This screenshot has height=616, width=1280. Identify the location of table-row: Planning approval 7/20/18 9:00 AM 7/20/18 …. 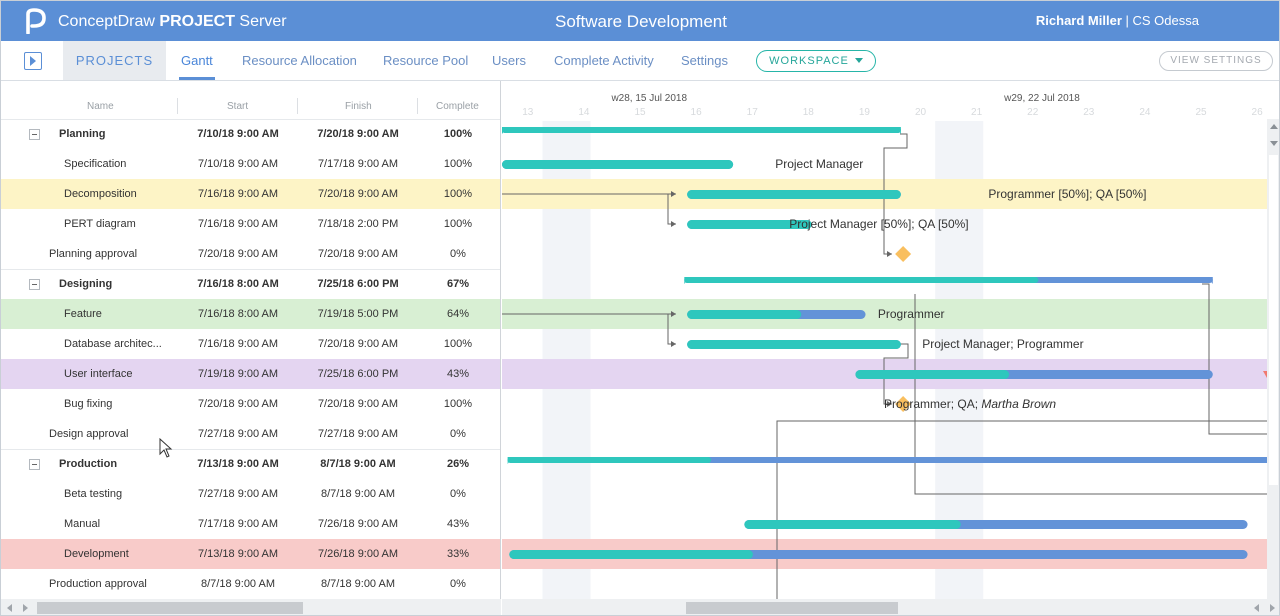
(250, 254).